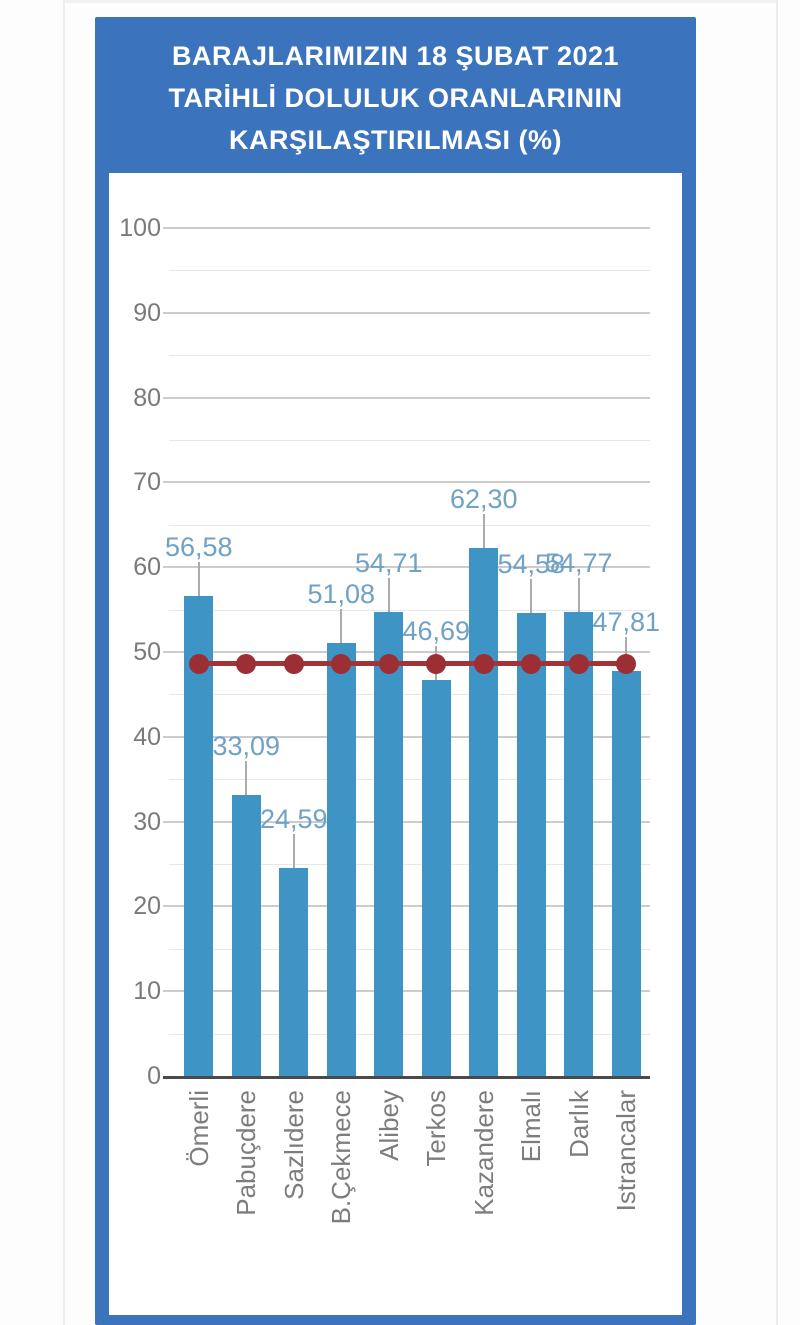  Describe the element at coordinates (147, 991) in the screenshot. I see `y-axis-label: 10` at that location.